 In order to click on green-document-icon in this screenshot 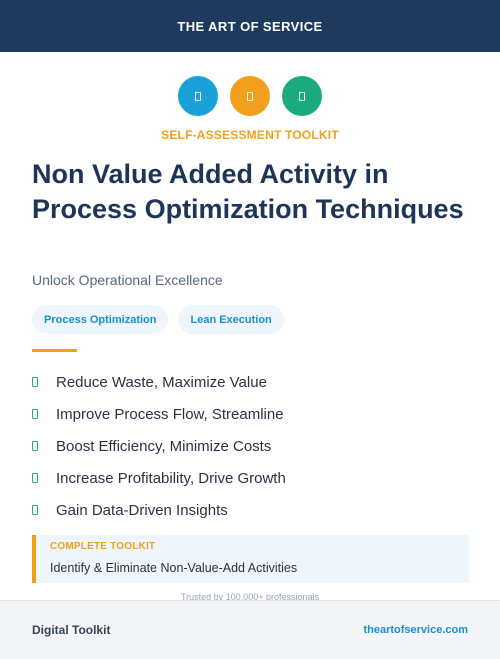, I will do `click(302, 96)`.